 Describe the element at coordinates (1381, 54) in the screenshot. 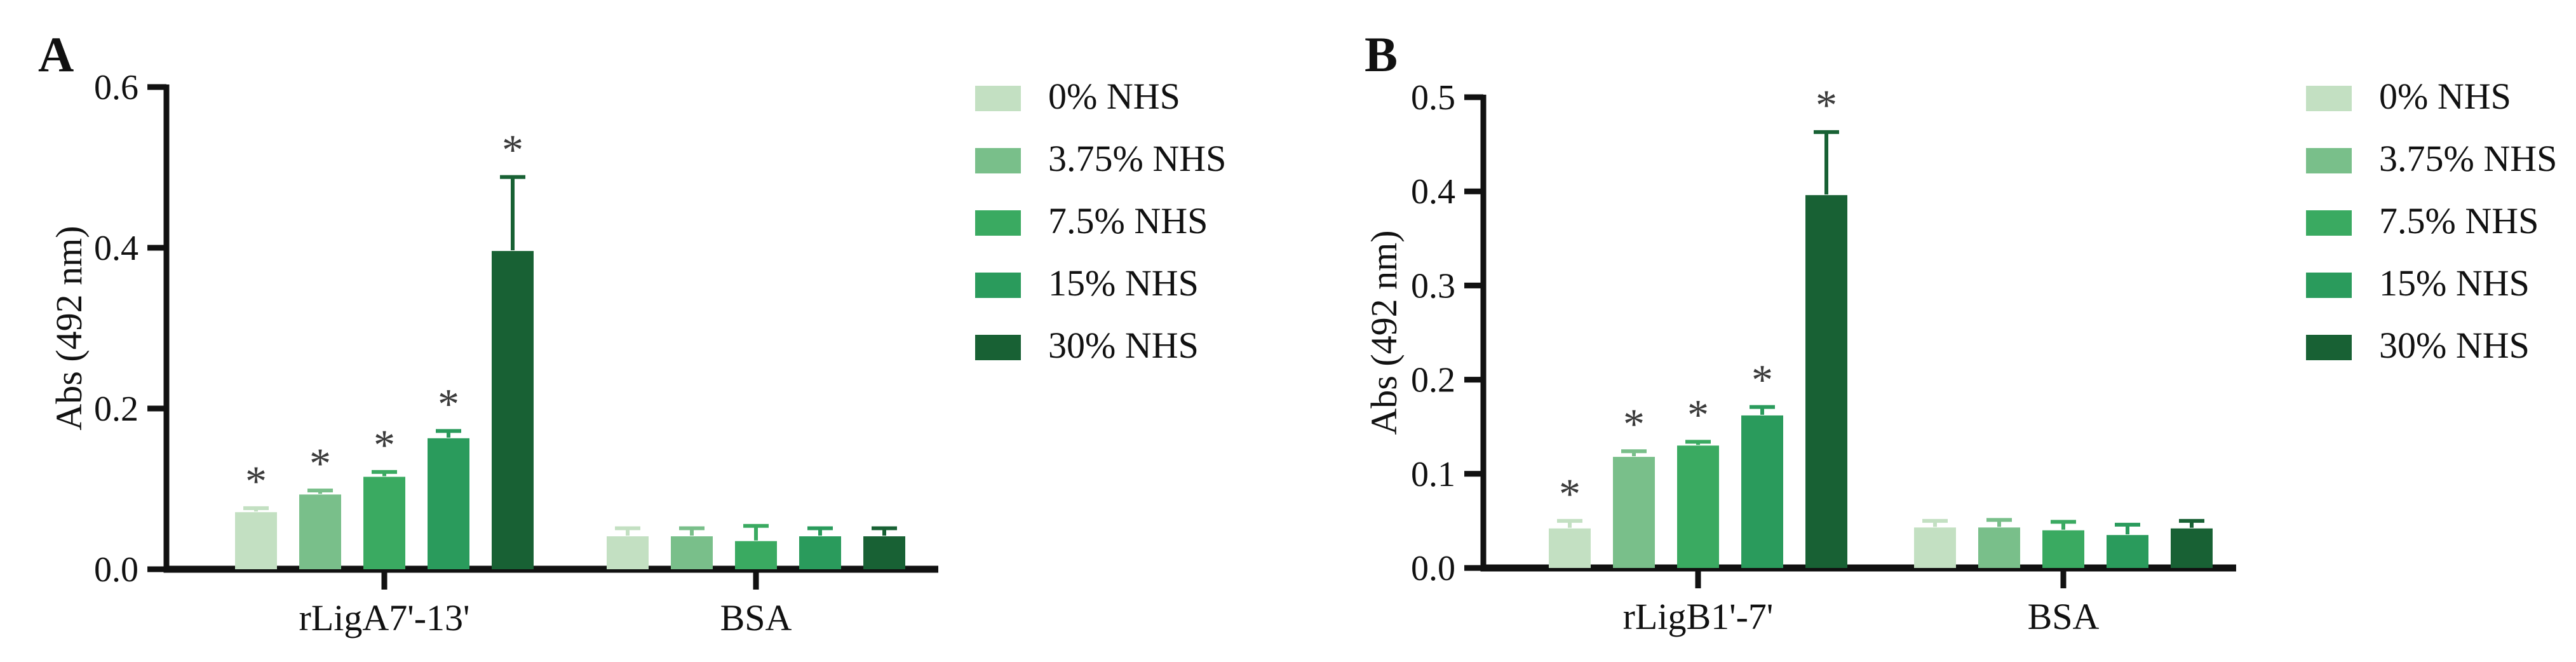

I see `panel-label: B` at that location.